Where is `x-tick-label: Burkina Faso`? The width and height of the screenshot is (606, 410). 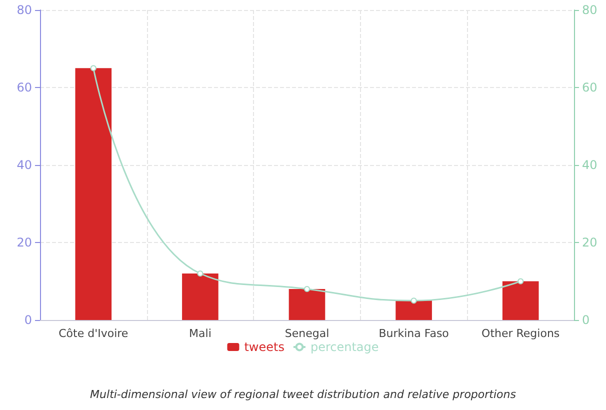 x-tick-label: Burkina Faso is located at coordinates (414, 333).